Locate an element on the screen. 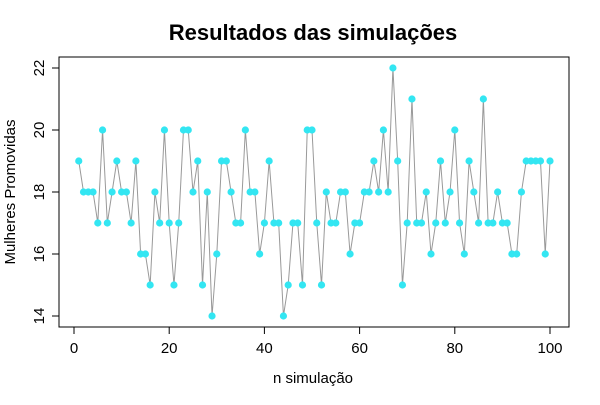 This screenshot has height=405, width=600. x-tick-label: 80 is located at coordinates (454, 348).